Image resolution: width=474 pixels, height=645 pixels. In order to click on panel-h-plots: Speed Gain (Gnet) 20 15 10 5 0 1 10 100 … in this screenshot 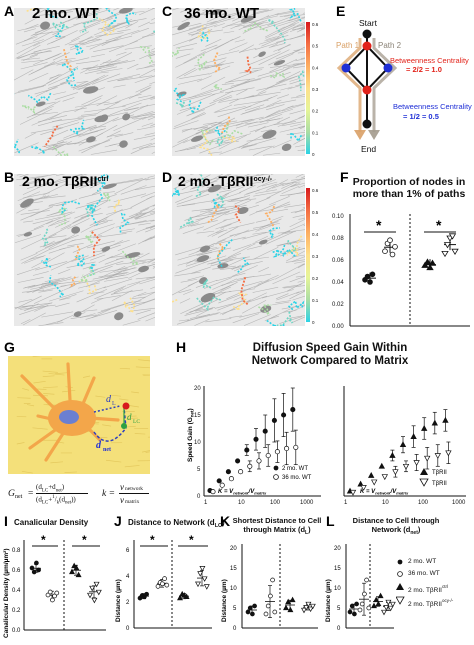, I will do `click(325, 442)`.